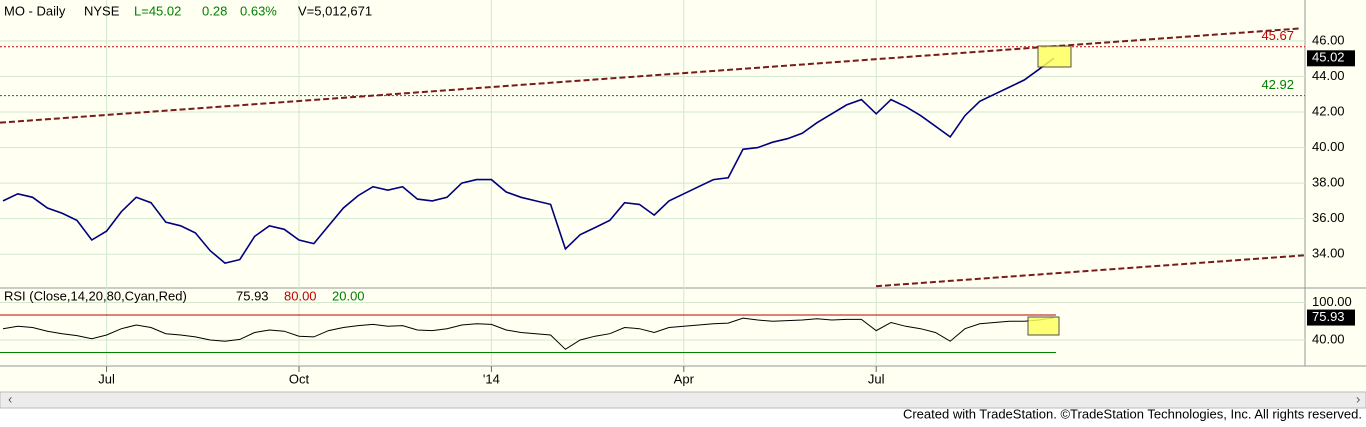 The width and height of the screenshot is (1366, 427). I want to click on rsi-current: 75.93, so click(252, 295).